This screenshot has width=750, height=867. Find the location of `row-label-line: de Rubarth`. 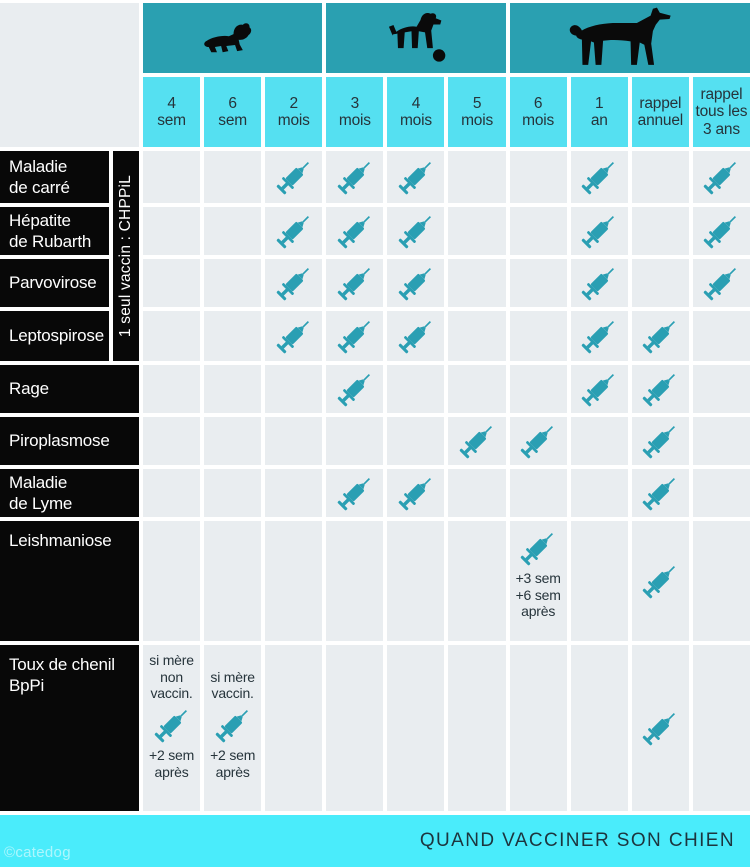

row-label-line: de Rubarth is located at coordinates (50, 241).